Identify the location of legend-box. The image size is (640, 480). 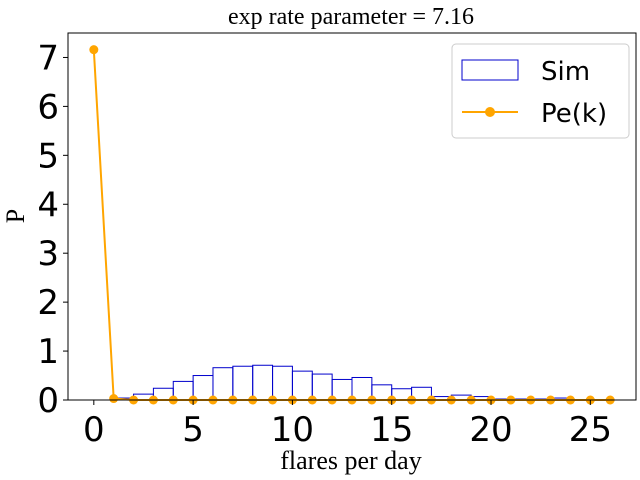
(540, 91).